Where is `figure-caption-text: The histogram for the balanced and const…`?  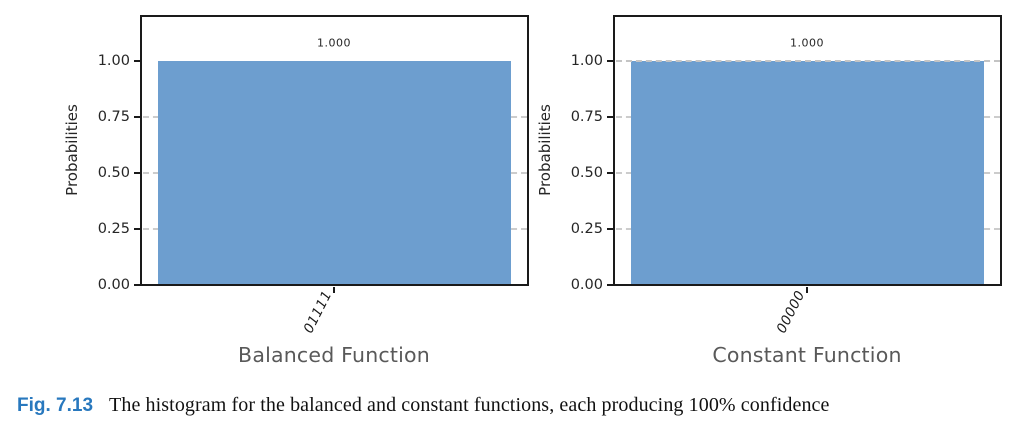 figure-caption-text: The histogram for the balanced and const… is located at coordinates (469, 405).